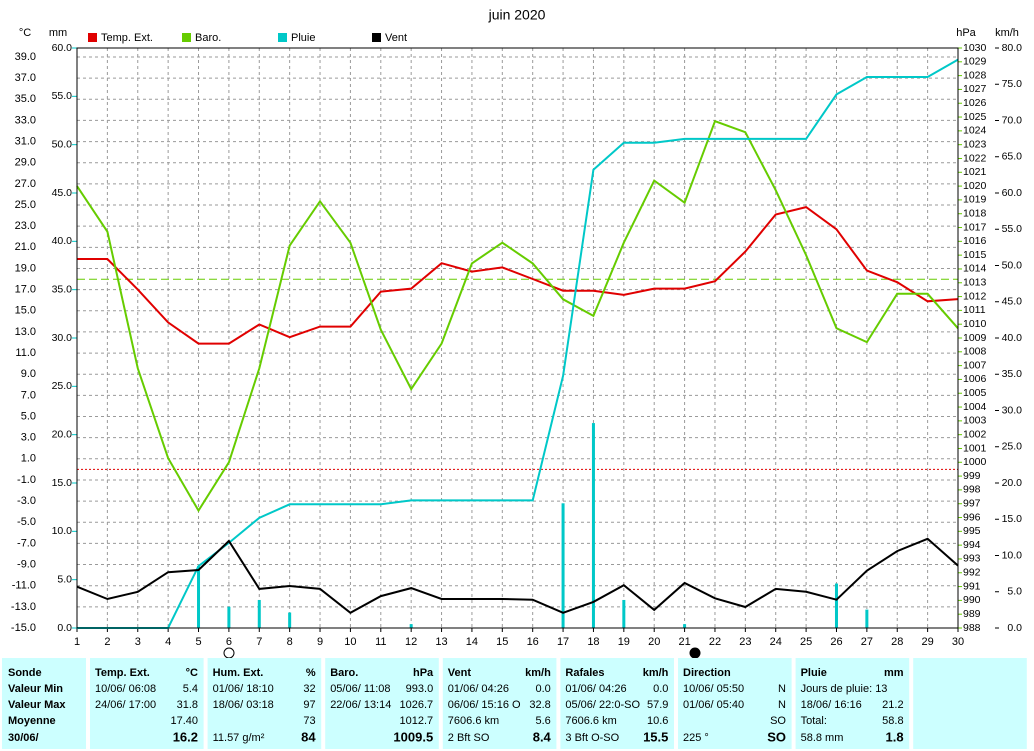 This screenshot has height=751, width=1034. I want to click on cell-value: 73, so click(309, 721).